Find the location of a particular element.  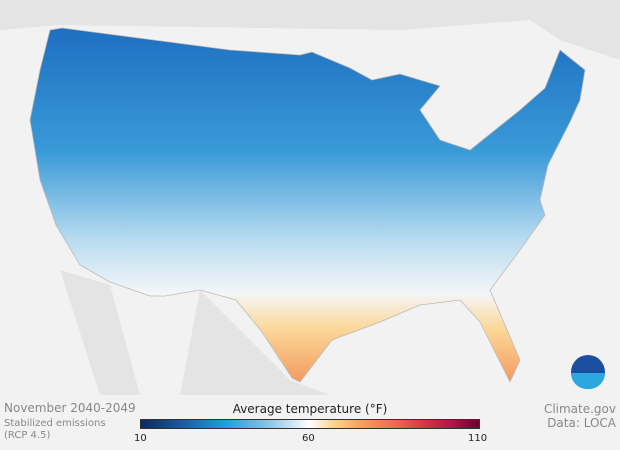

credit: Climate.gov Data: LOCA is located at coordinates (580, 416).